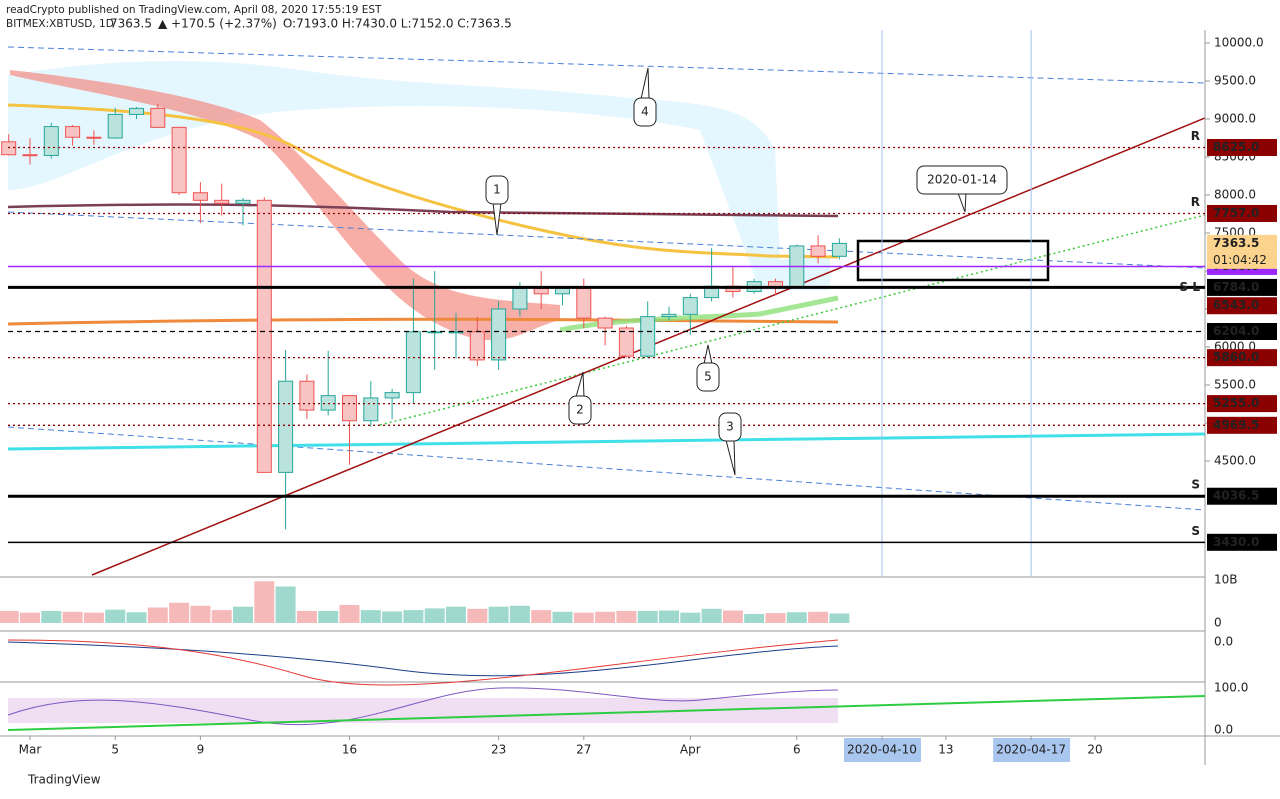 This screenshot has width=1280, height=799. Describe the element at coordinates (1195, 485) in the screenshot. I see `level-marker: S` at that location.